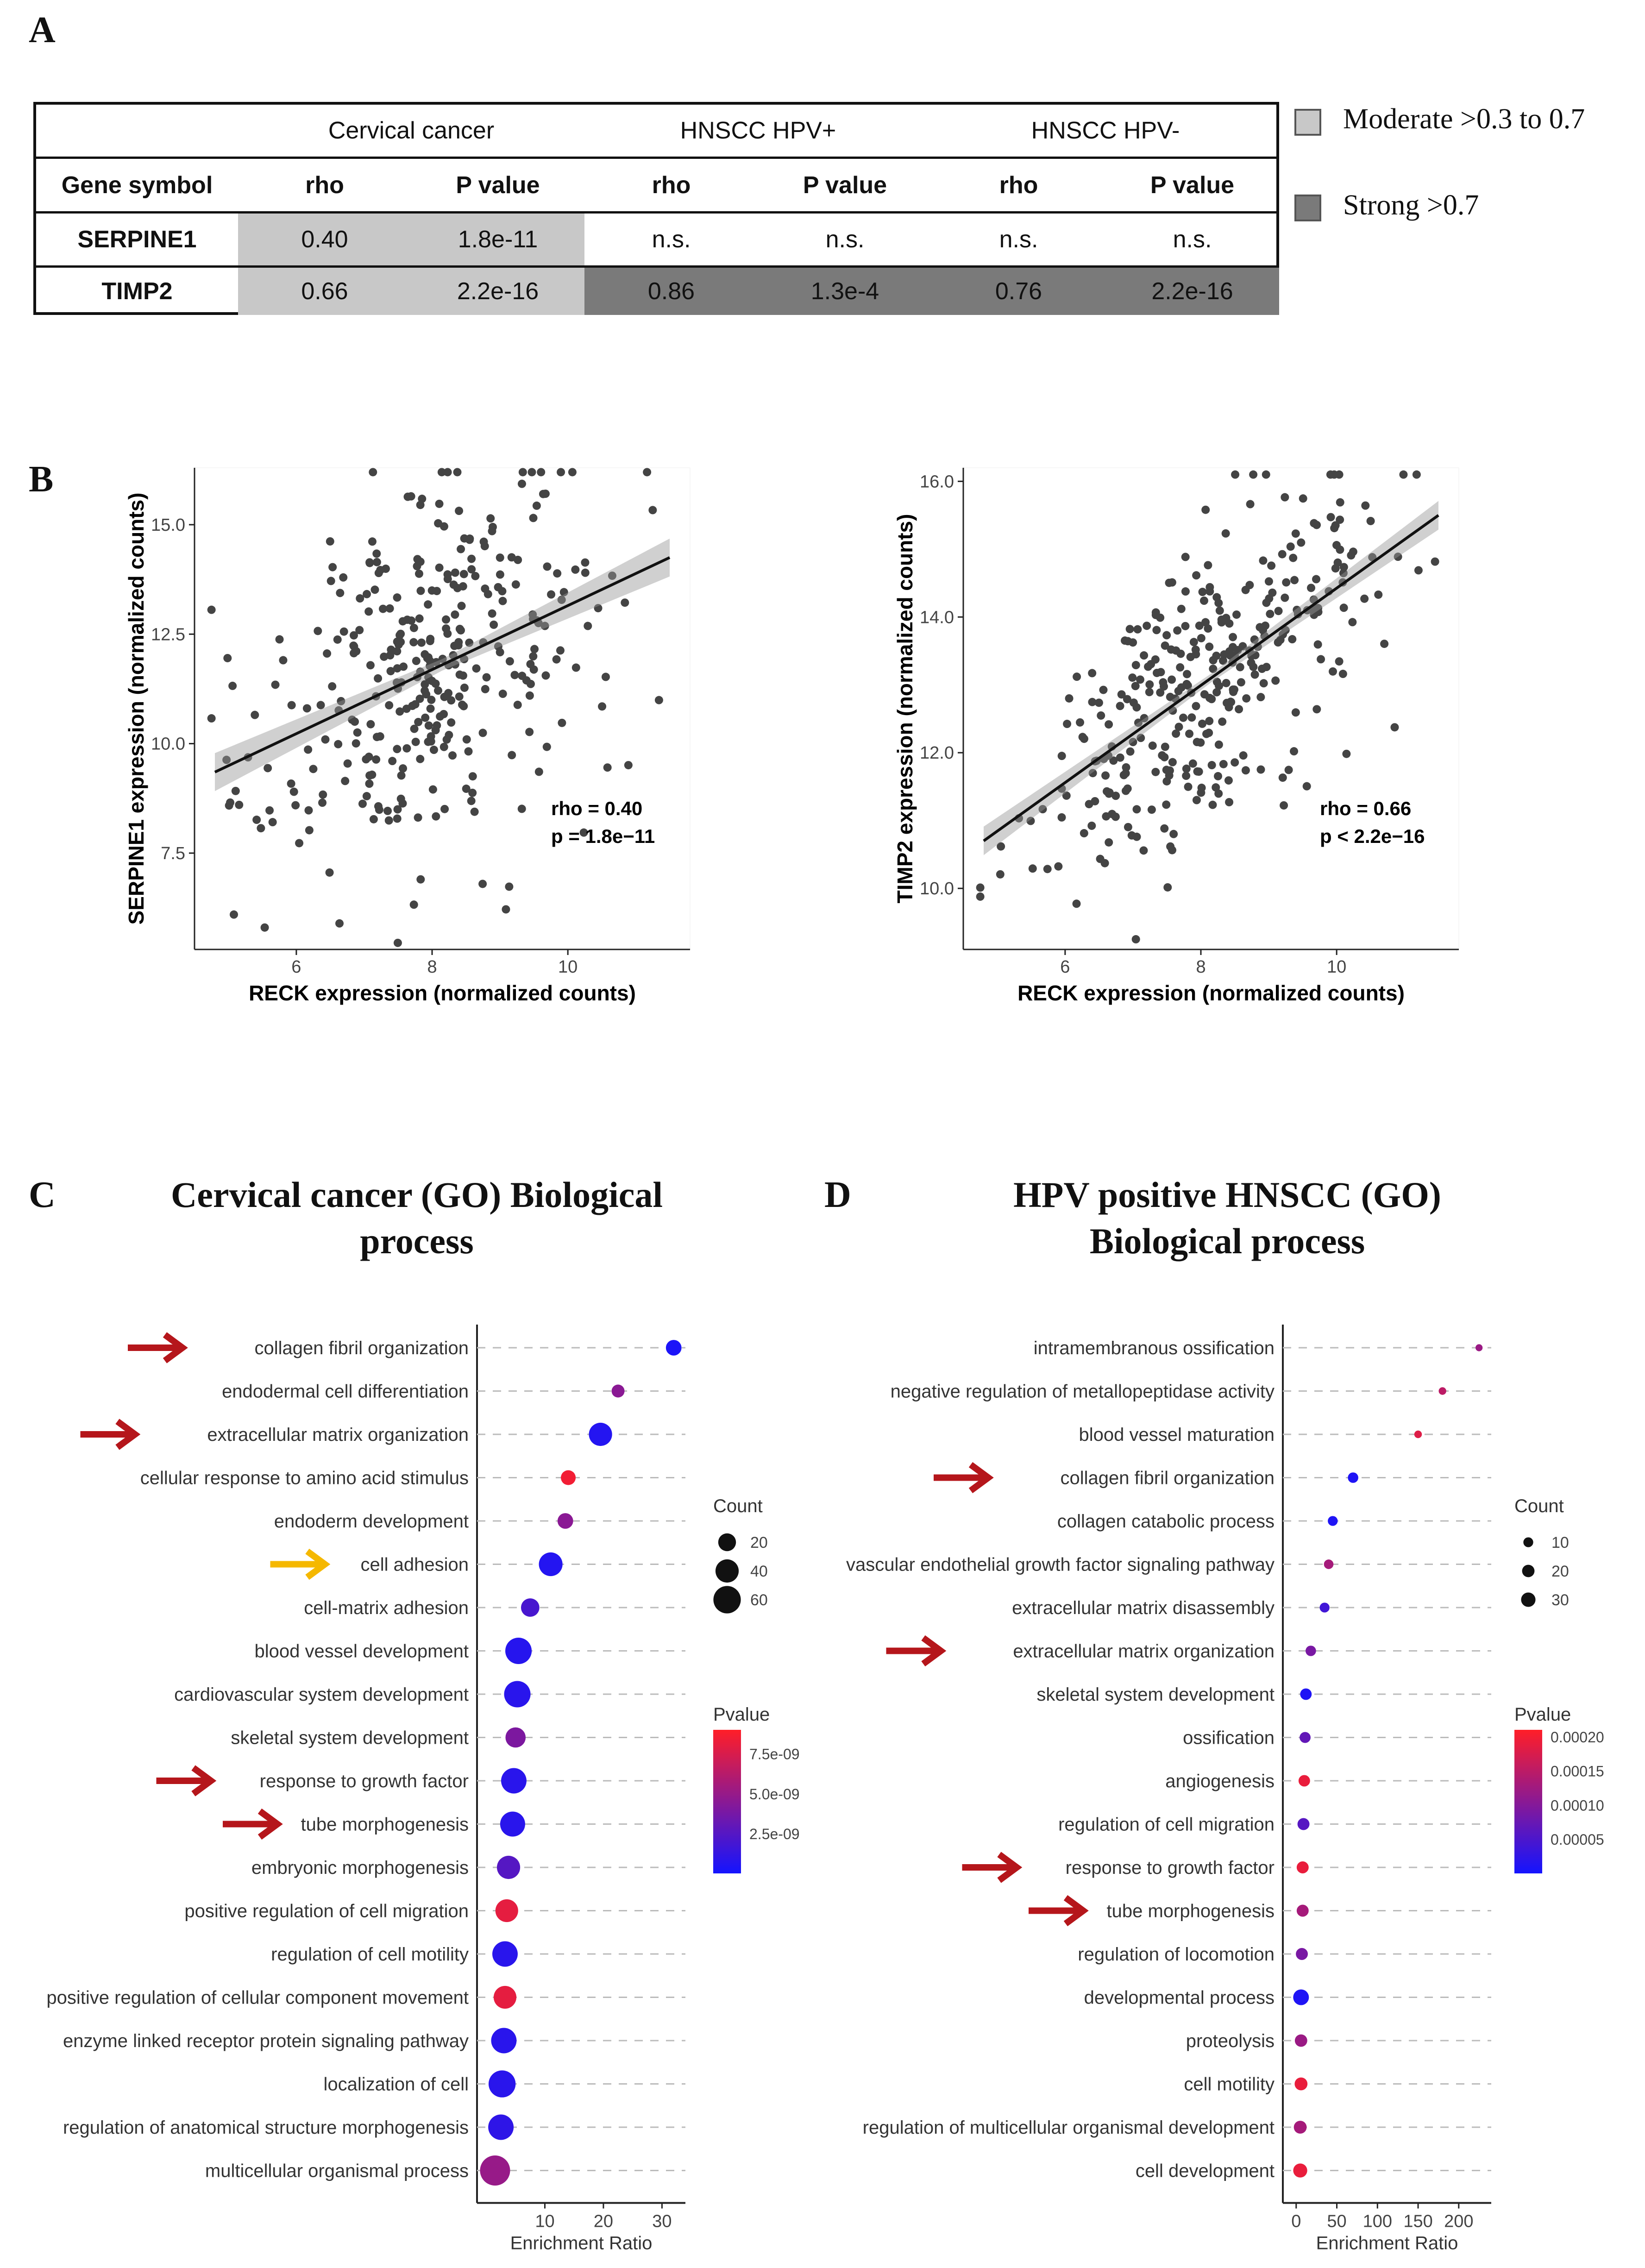 Image resolution: width=1645 pixels, height=2268 pixels. Describe the element at coordinates (42, 1195) in the screenshot. I see `panel-label-c: C` at that location.